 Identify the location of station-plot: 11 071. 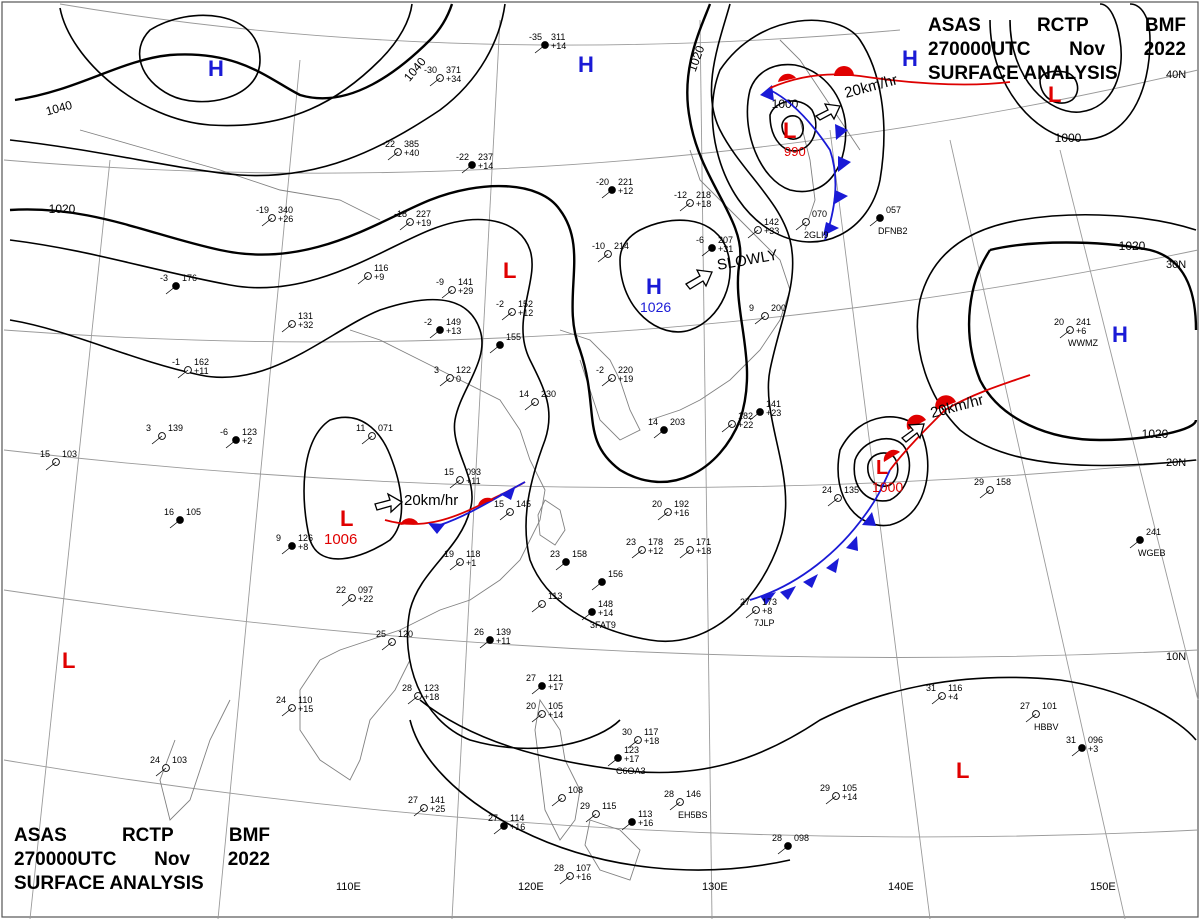
(374, 434).